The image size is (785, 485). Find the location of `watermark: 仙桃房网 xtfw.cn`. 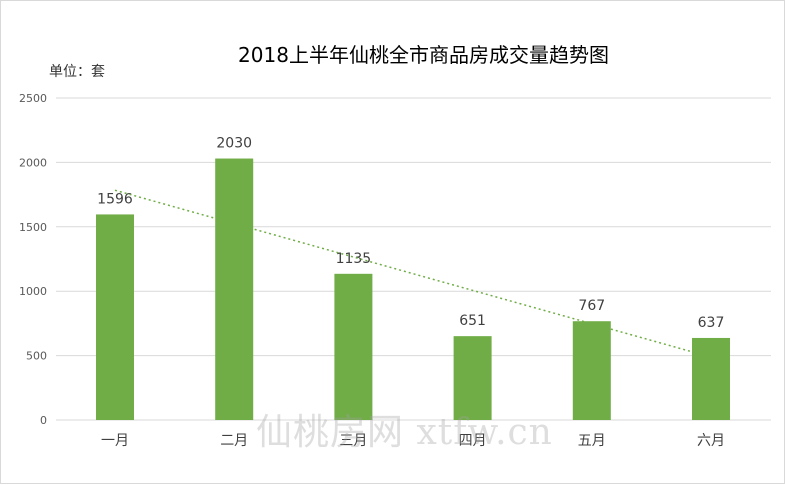

watermark: 仙桃房网 xtfw.cn is located at coordinates (404, 432).